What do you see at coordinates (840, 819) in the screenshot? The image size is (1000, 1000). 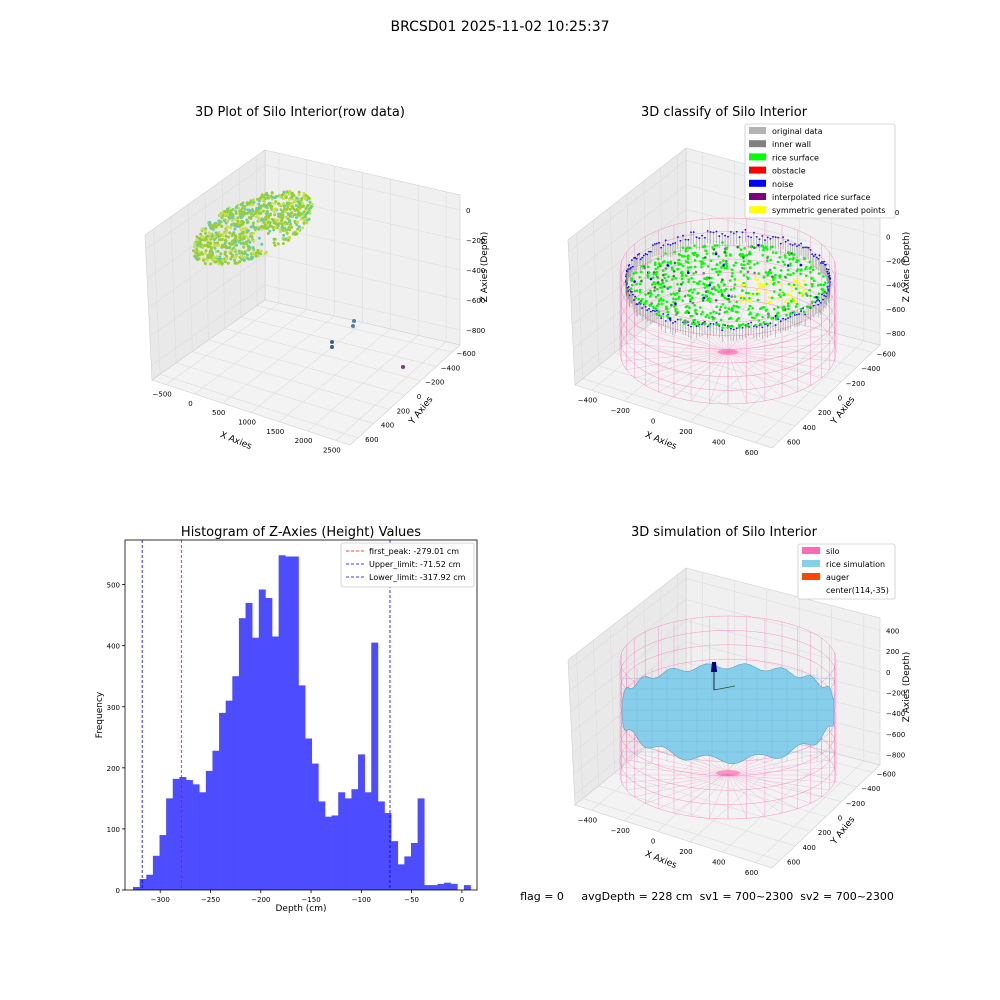 I see `sim-y-tick: 0` at bounding box center [840, 819].